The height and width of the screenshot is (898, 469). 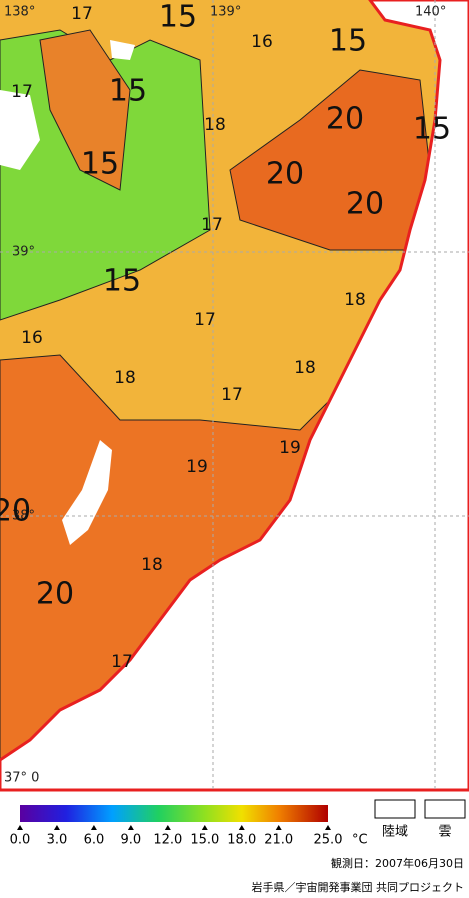 I want to click on colorbar-tick-label: 15.0, so click(x=204, y=840).